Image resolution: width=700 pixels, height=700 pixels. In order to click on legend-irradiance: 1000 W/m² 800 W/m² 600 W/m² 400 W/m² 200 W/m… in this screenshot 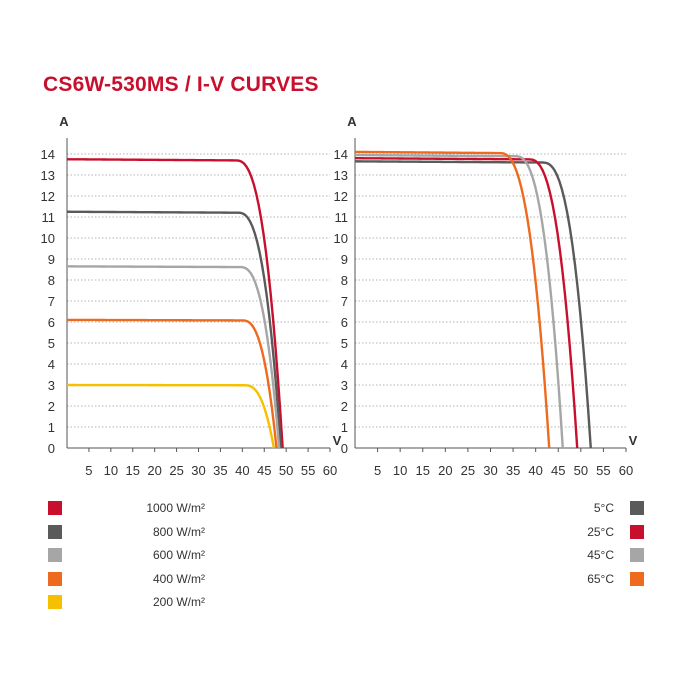, I will do `click(133, 560)`.